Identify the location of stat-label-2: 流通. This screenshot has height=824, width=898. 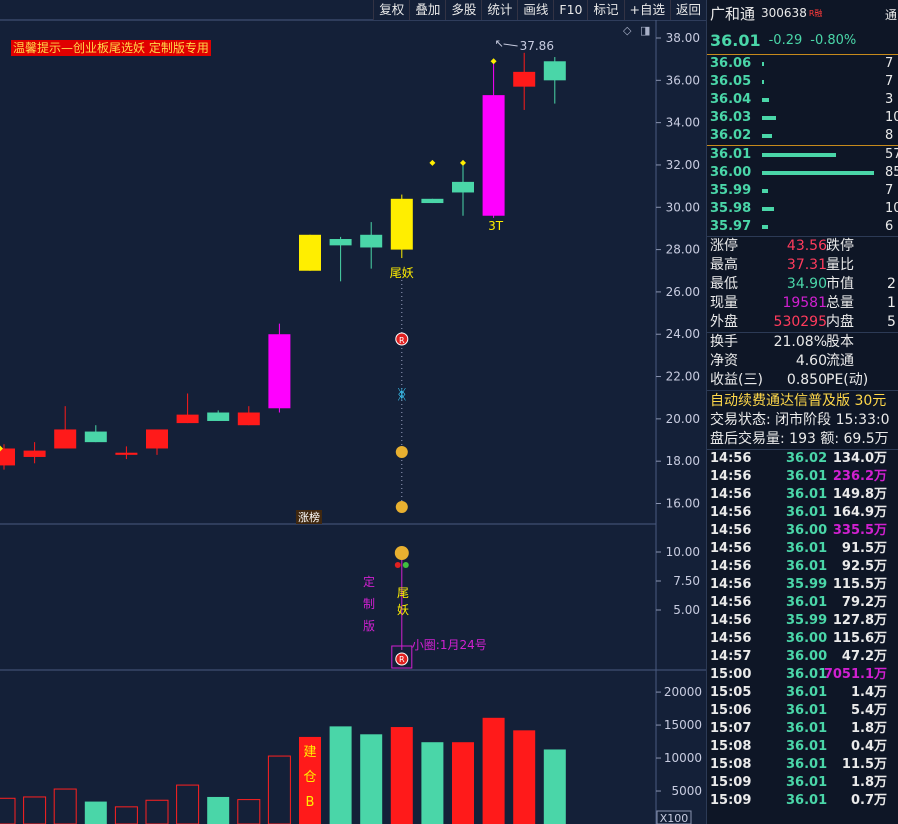
(840, 361).